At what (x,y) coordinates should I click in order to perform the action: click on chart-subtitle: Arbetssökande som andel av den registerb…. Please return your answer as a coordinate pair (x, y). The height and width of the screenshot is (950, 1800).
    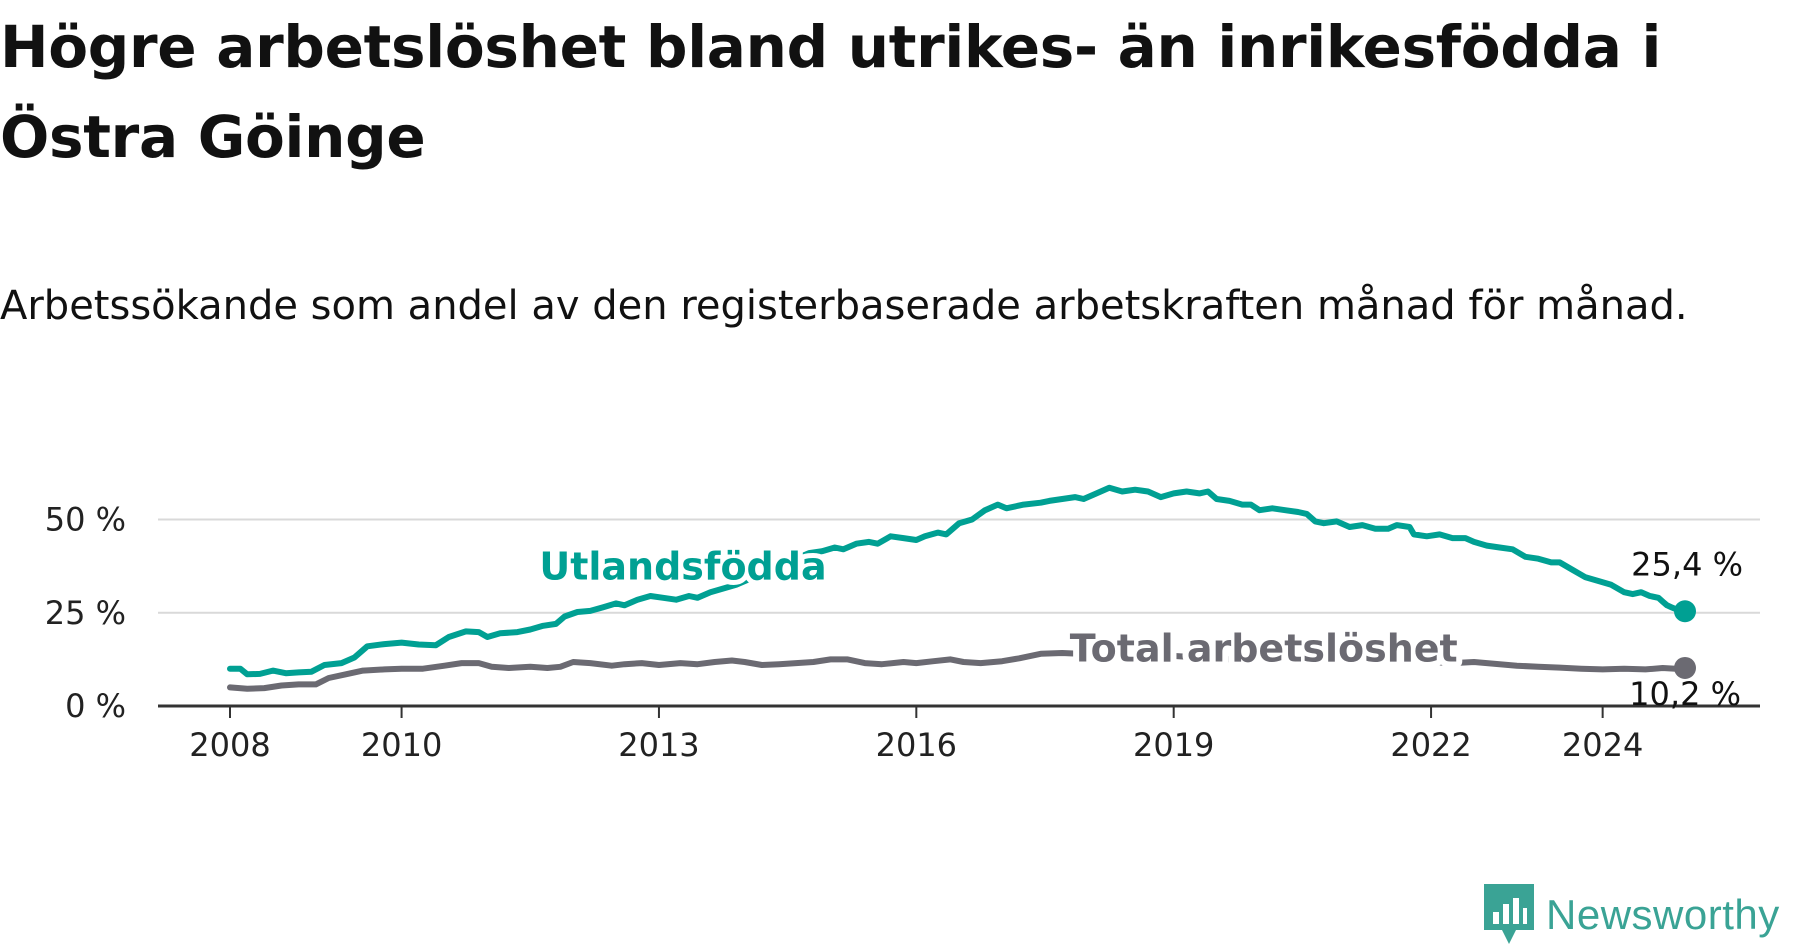
    Looking at the image, I should click on (844, 306).